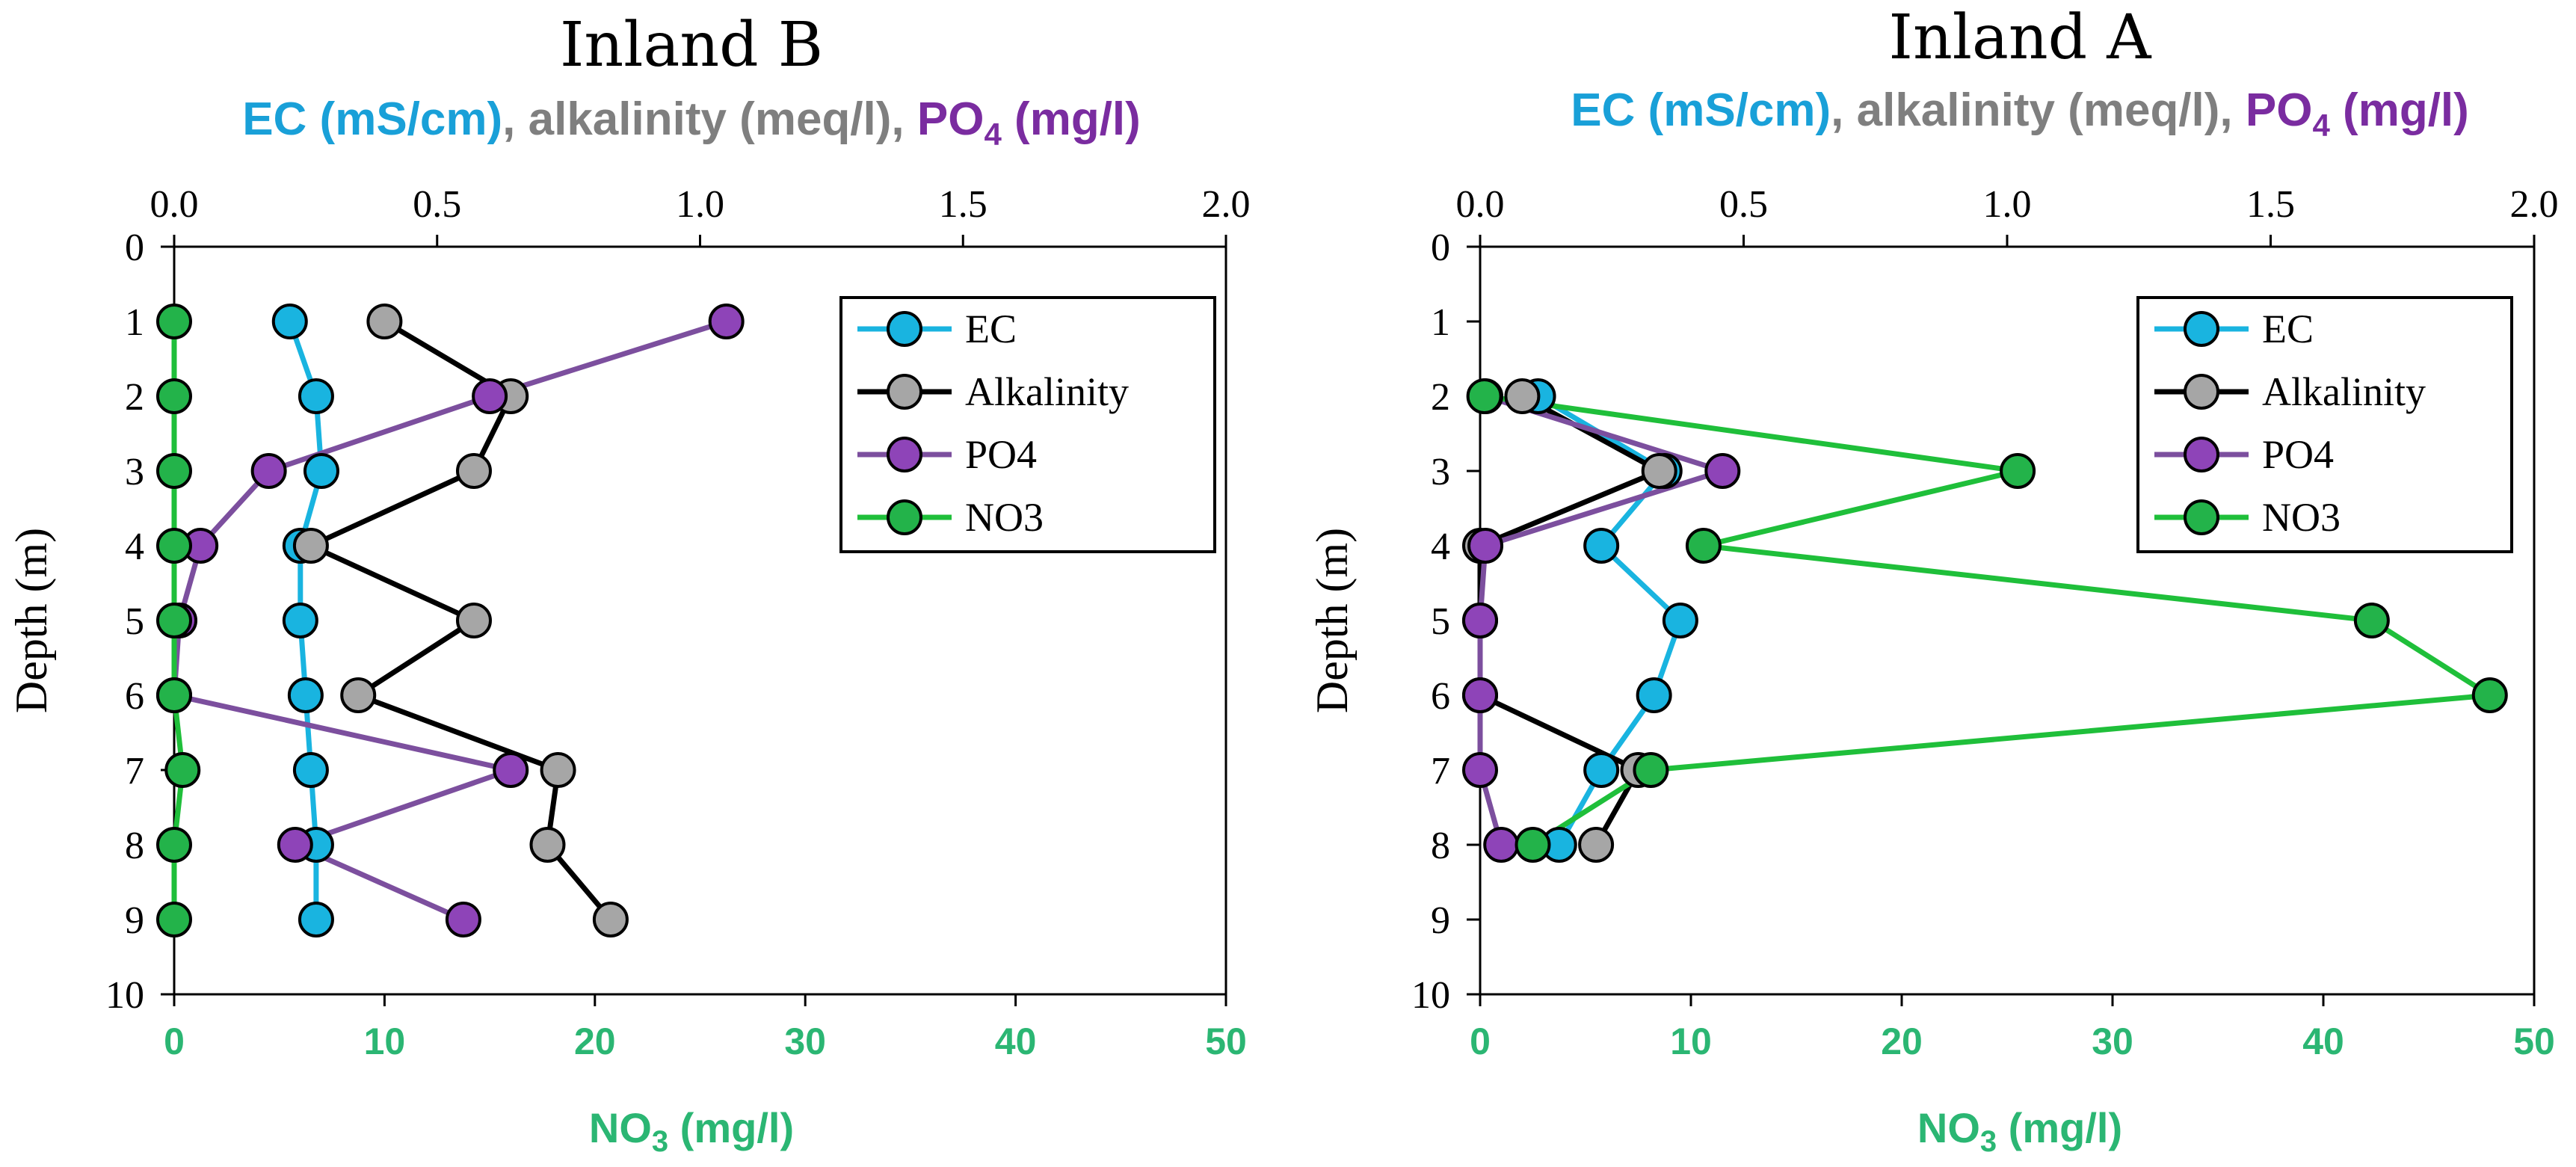  What do you see at coordinates (2201, 517) in the screenshot?
I see `legend-marker-no3` at bounding box center [2201, 517].